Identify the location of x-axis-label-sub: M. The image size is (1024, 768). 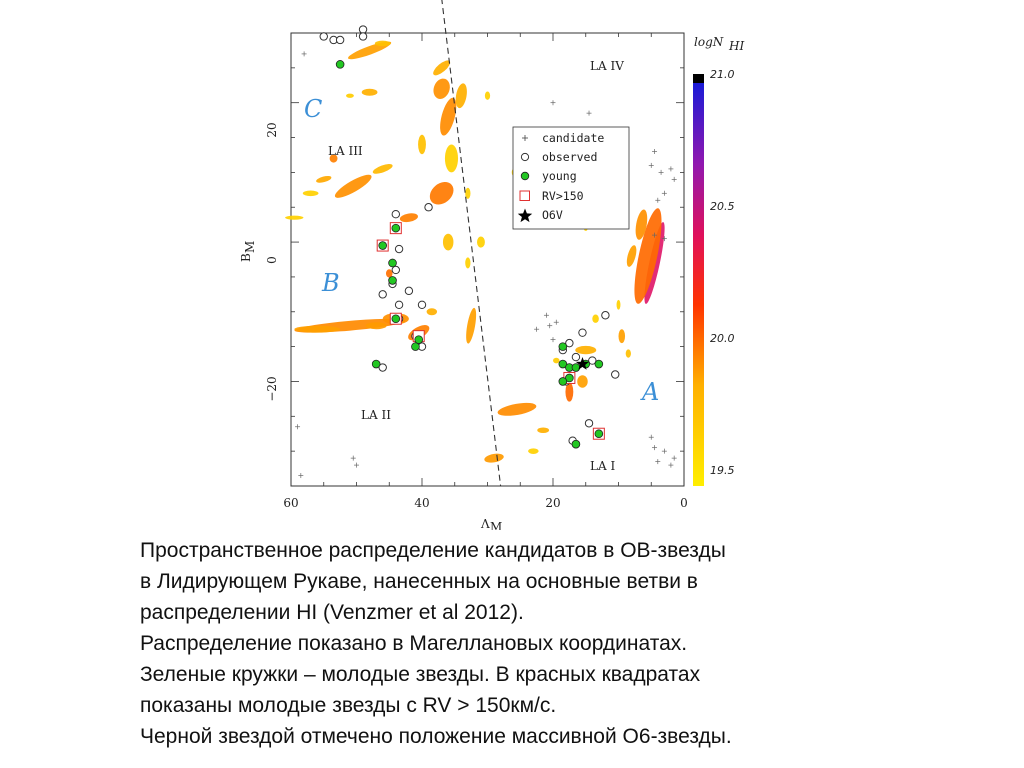
(496, 525).